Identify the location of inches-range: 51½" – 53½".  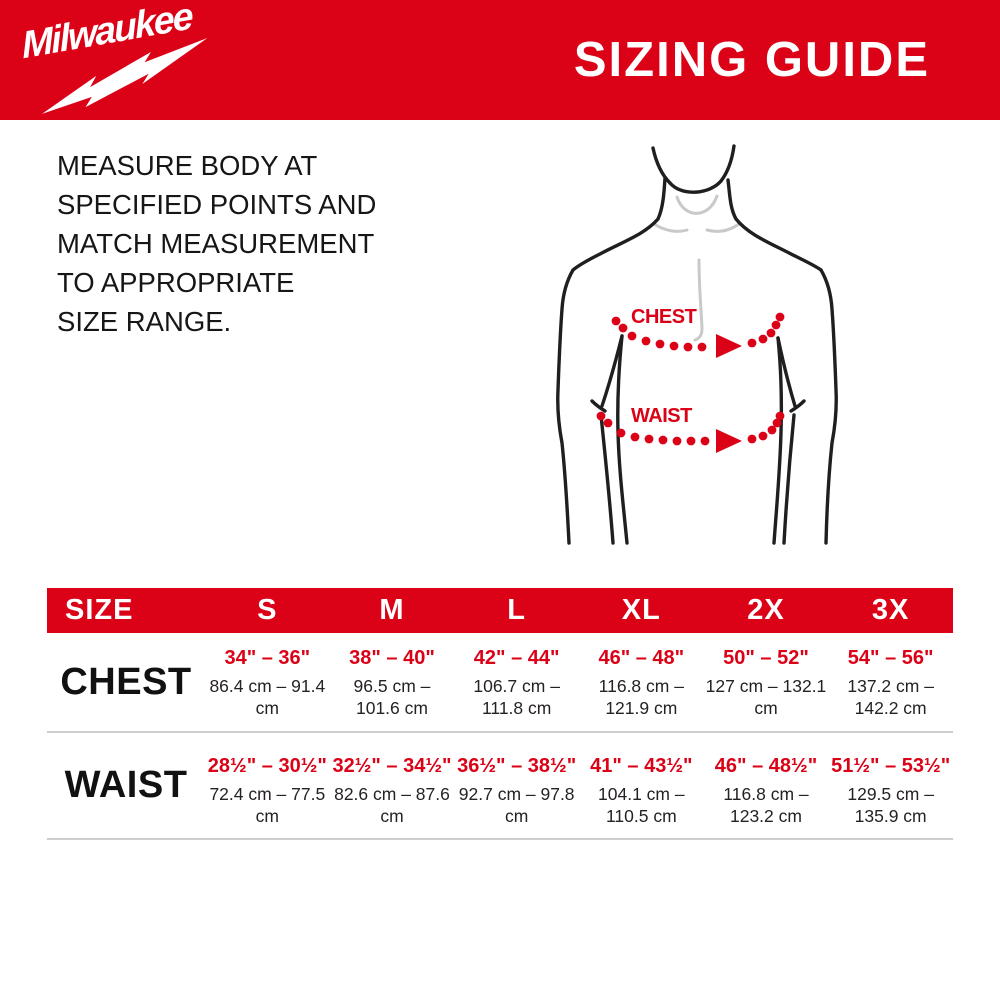
(891, 766).